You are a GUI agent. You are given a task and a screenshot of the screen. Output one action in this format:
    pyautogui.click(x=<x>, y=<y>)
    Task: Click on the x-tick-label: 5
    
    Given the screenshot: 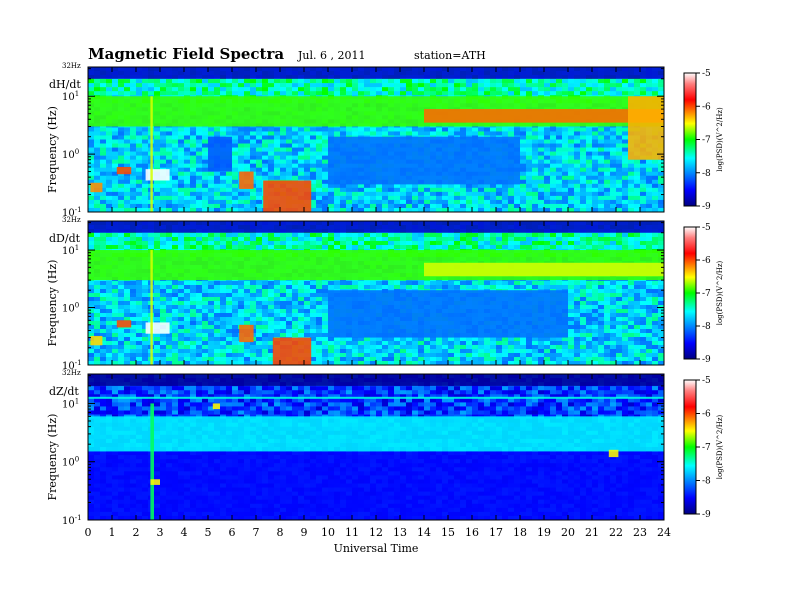 What is the action you would take?
    pyautogui.click(x=208, y=532)
    